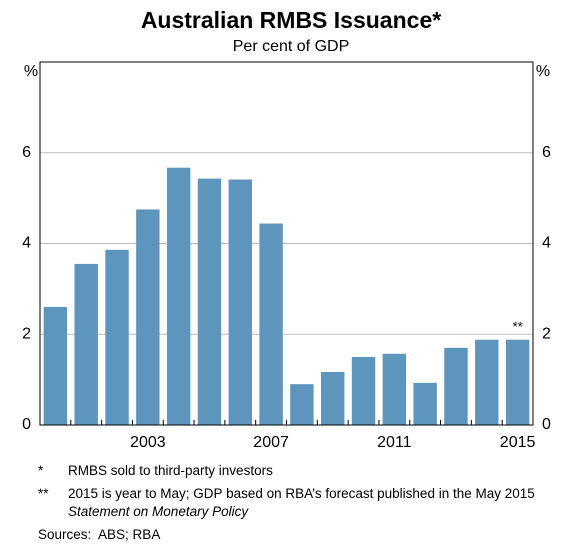  Describe the element at coordinates (41, 470) in the screenshot. I see `footnote-marker: *` at that location.